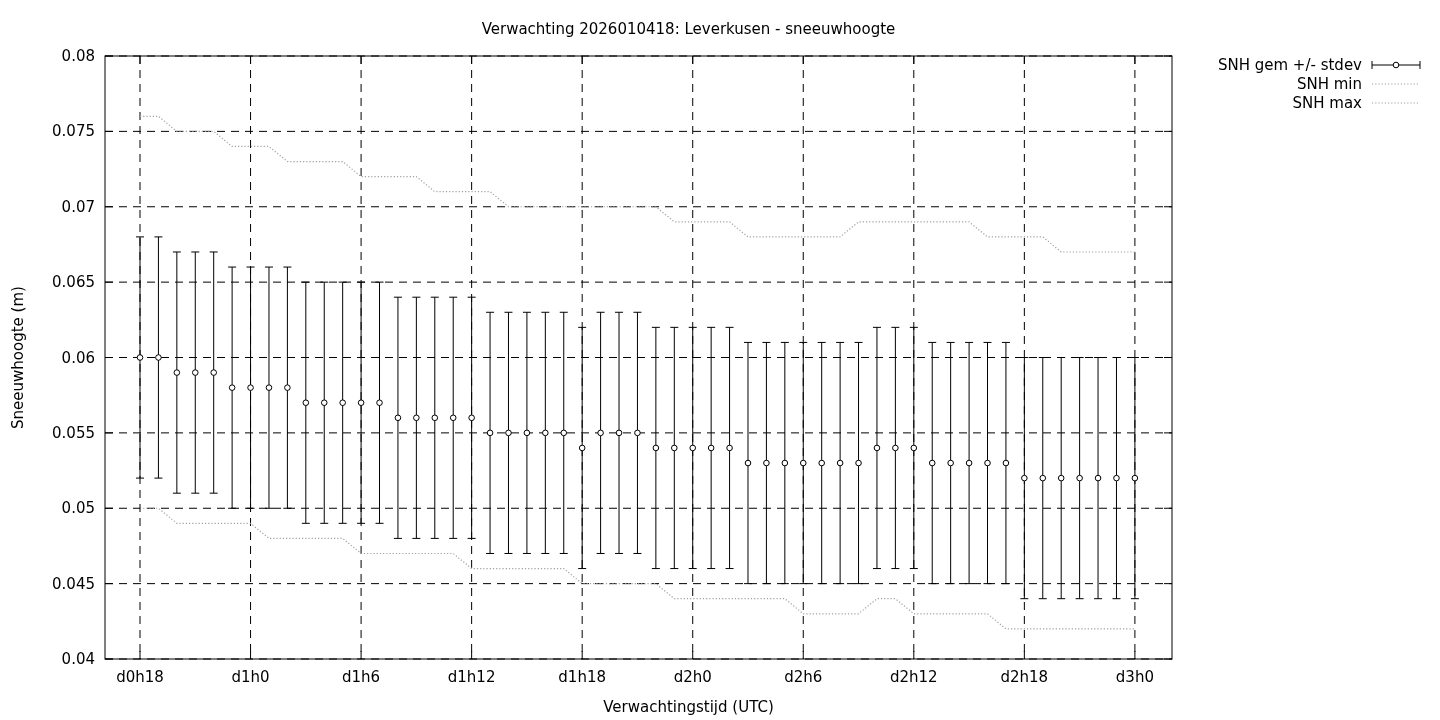 The height and width of the screenshot is (720, 1440). I want to click on y-tick-label: 0.04, so click(78, 659).